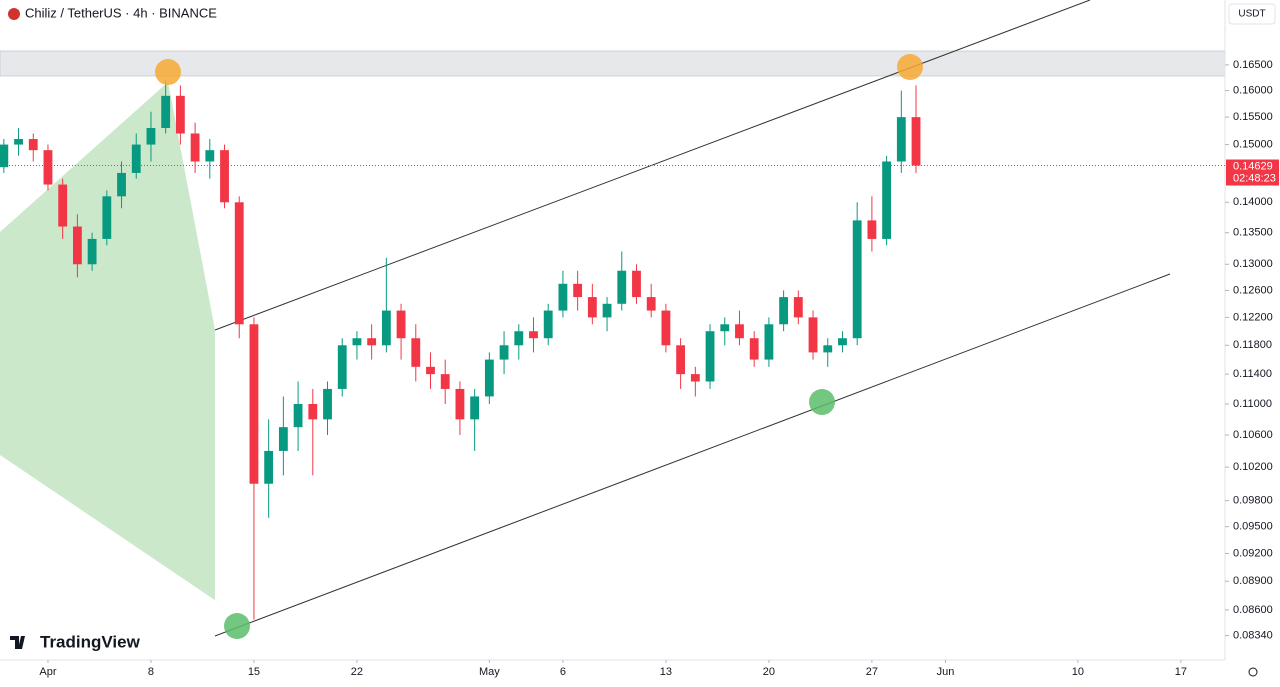 Image resolution: width=1280 pixels, height=687 pixels. What do you see at coordinates (666, 672) in the screenshot?
I see `x-tick-label: 13` at bounding box center [666, 672].